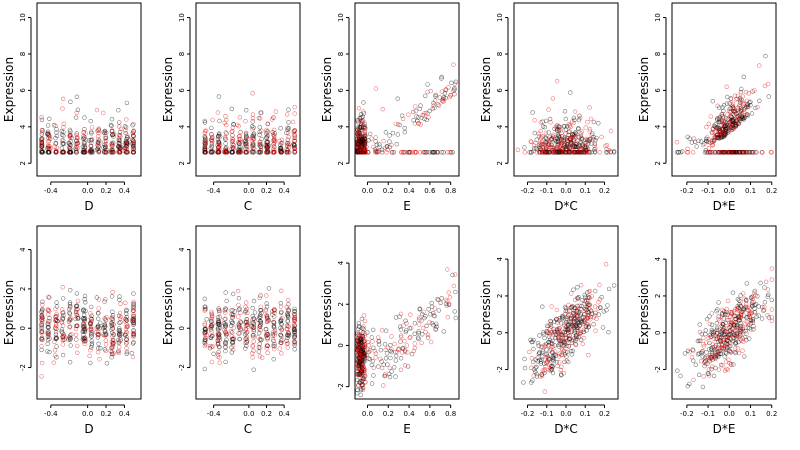 The width and height of the screenshot is (800, 450). What do you see at coordinates (182, 54) in the screenshot?
I see `y-tick-label: 8` at bounding box center [182, 54].